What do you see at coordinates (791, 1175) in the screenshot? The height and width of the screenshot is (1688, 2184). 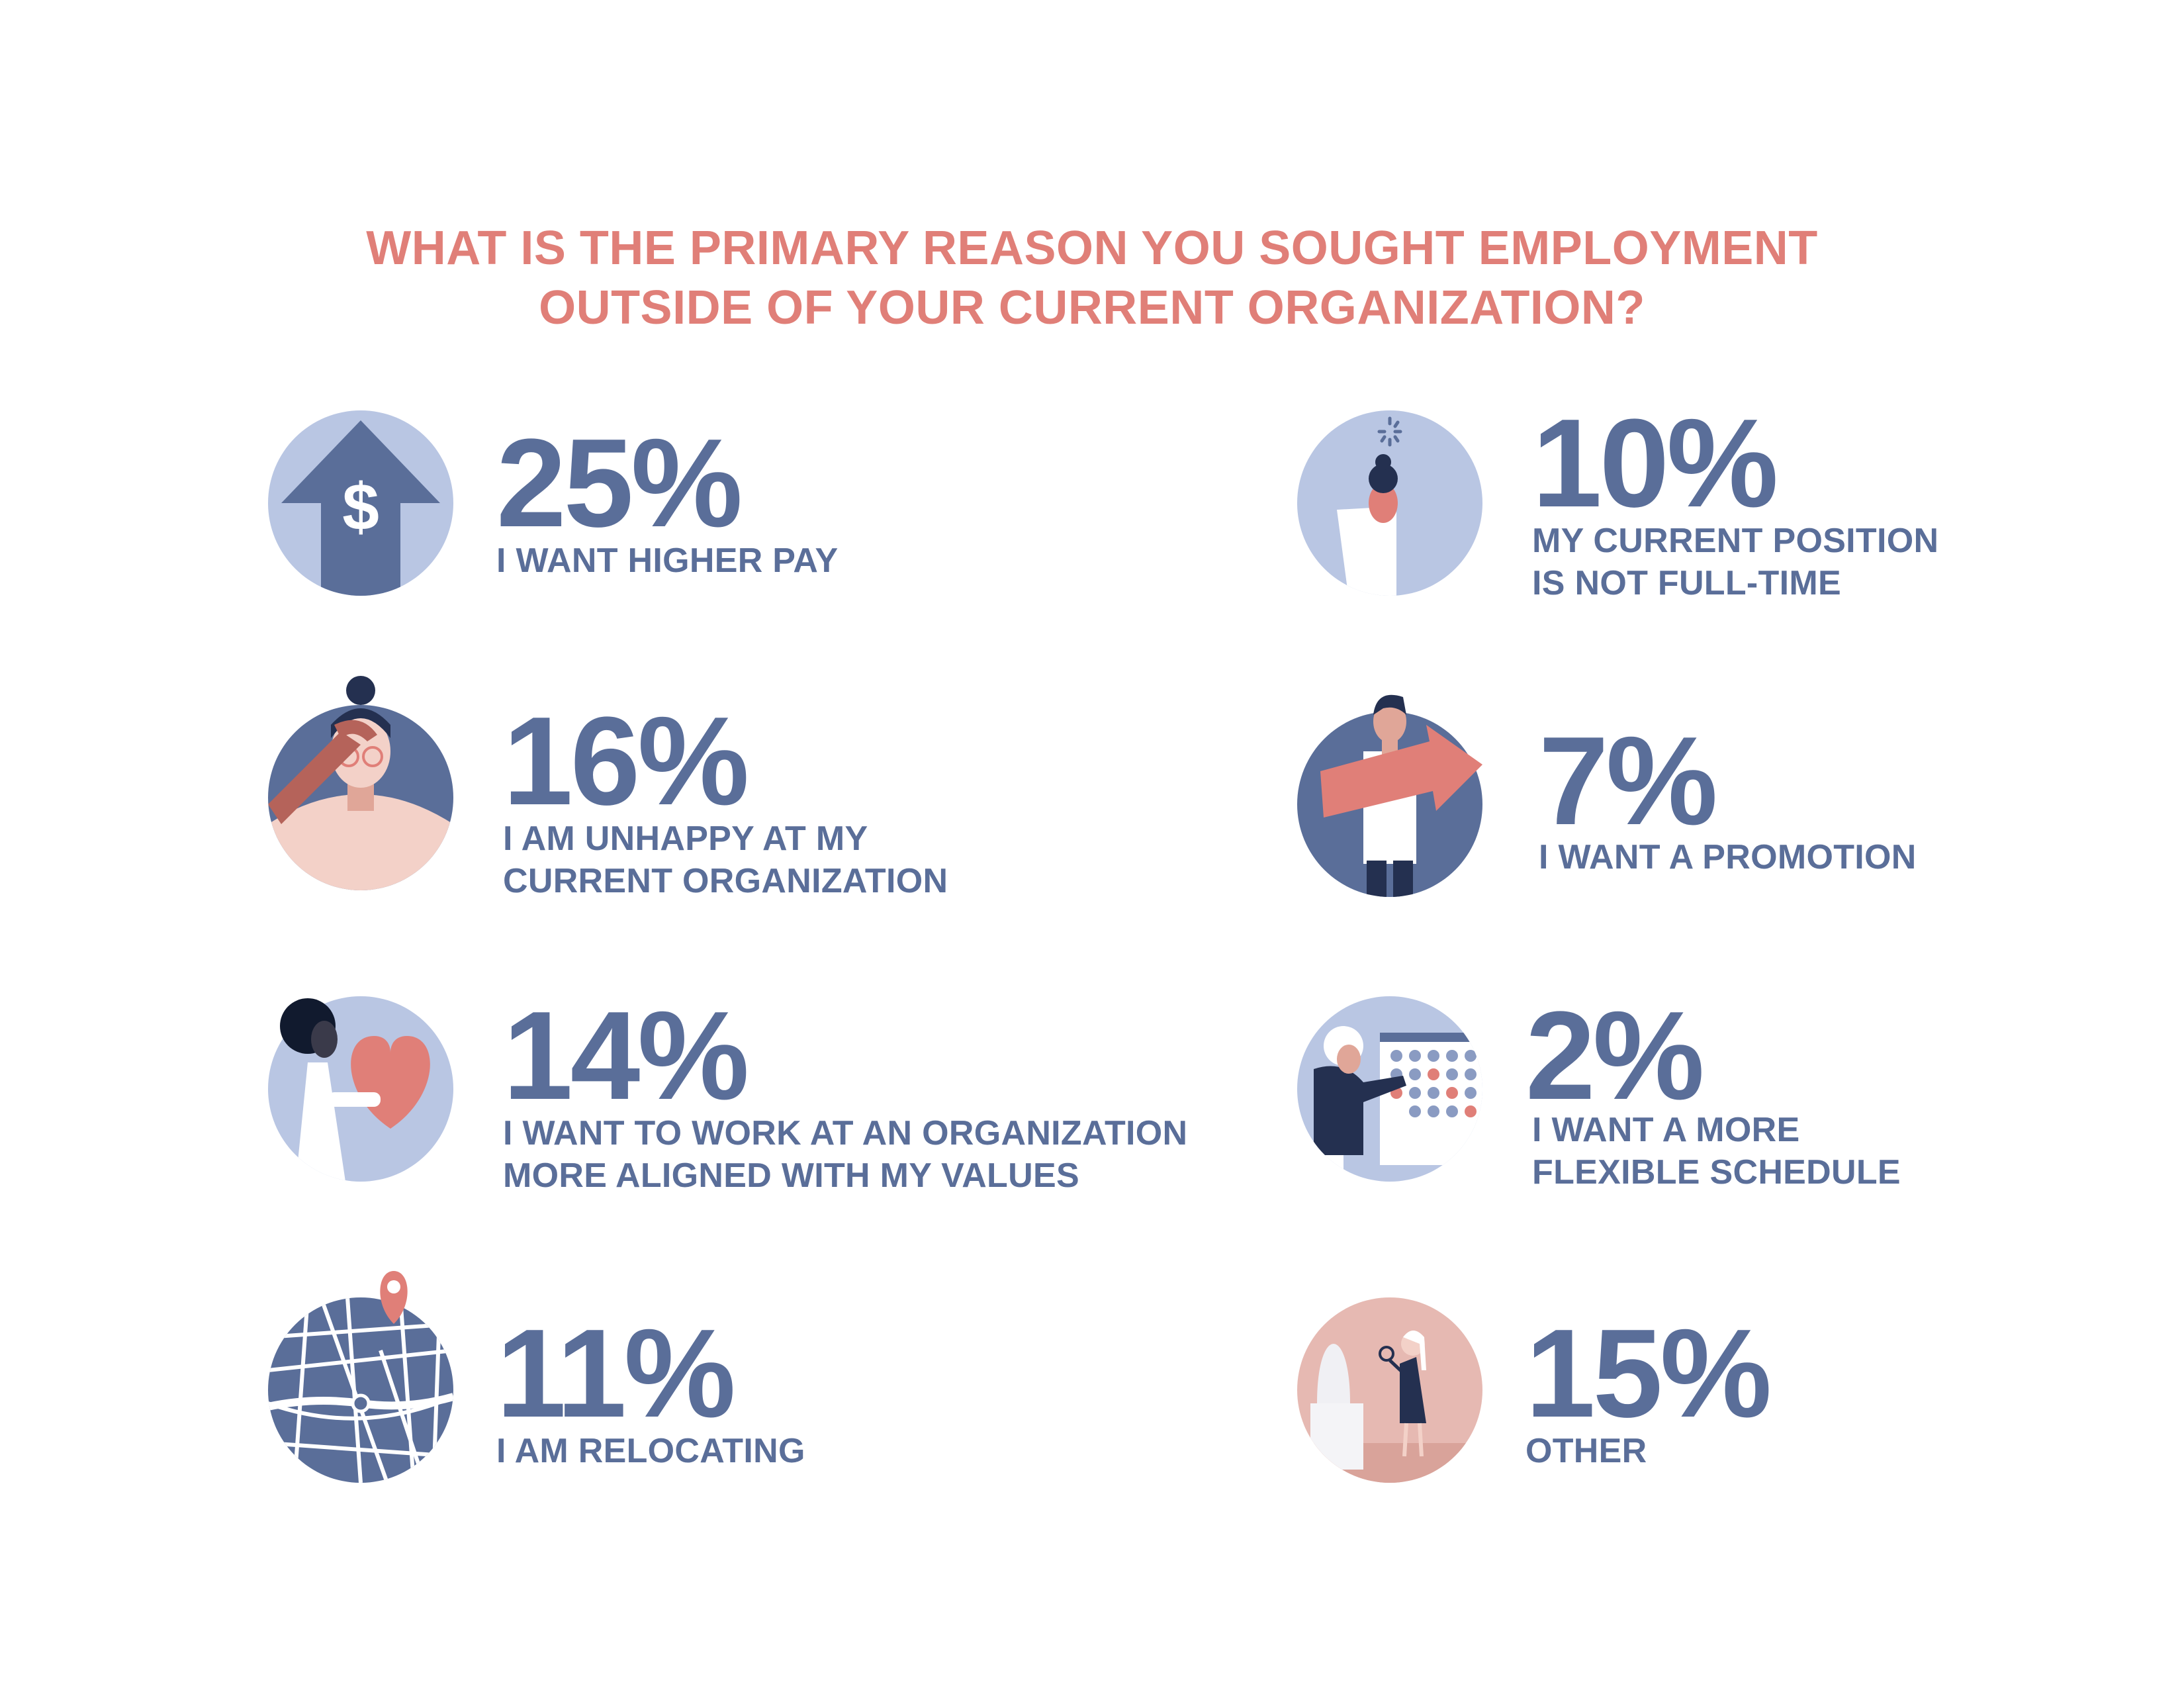 I see `reason-label-line: MORE ALIGNED WITH MY VALUES` at bounding box center [791, 1175].